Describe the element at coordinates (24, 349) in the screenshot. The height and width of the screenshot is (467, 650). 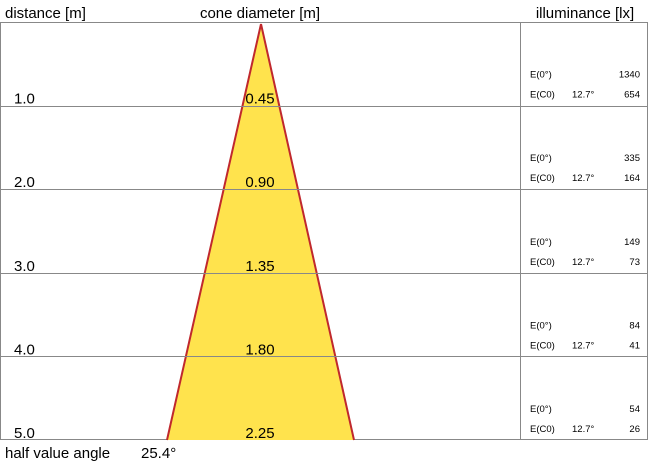
I see `distance: 4.0` at that location.